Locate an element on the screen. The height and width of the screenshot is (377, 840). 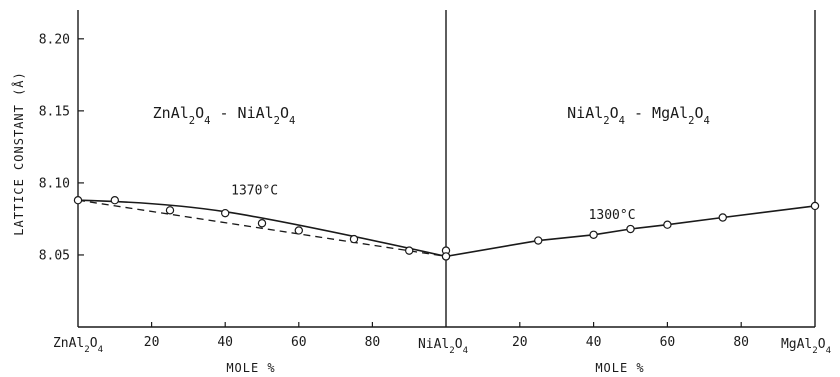
y-tick-label: 8.20 is located at coordinates (54, 39).